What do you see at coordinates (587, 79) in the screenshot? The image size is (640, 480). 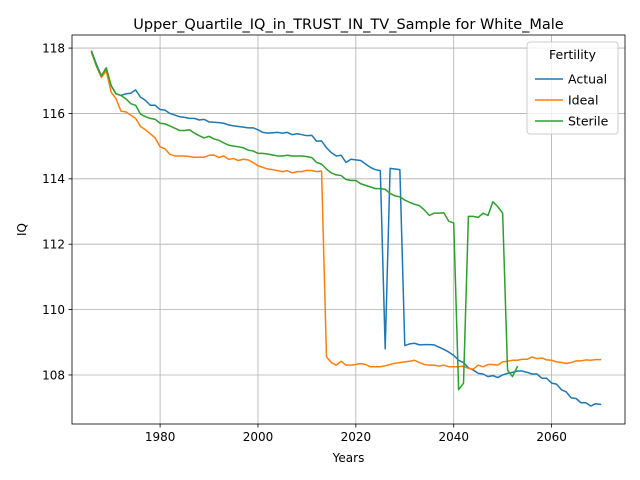 I see `legend-label-actual: Actual` at bounding box center [587, 79].